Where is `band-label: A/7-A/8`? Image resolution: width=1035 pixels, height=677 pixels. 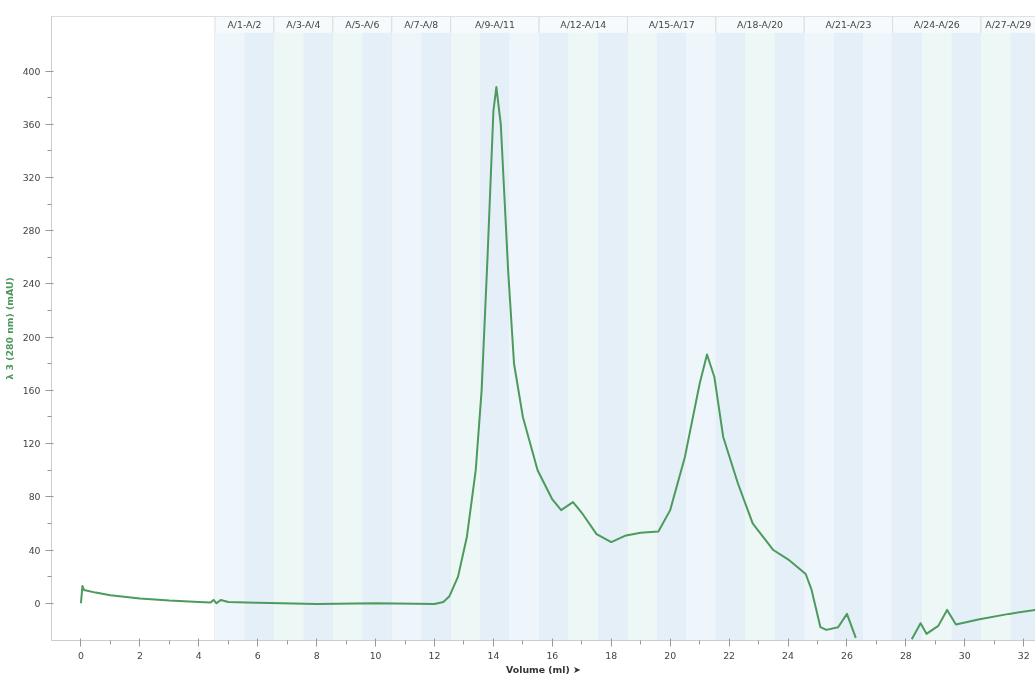 band-label: A/7-A/8 is located at coordinates (421, 25).